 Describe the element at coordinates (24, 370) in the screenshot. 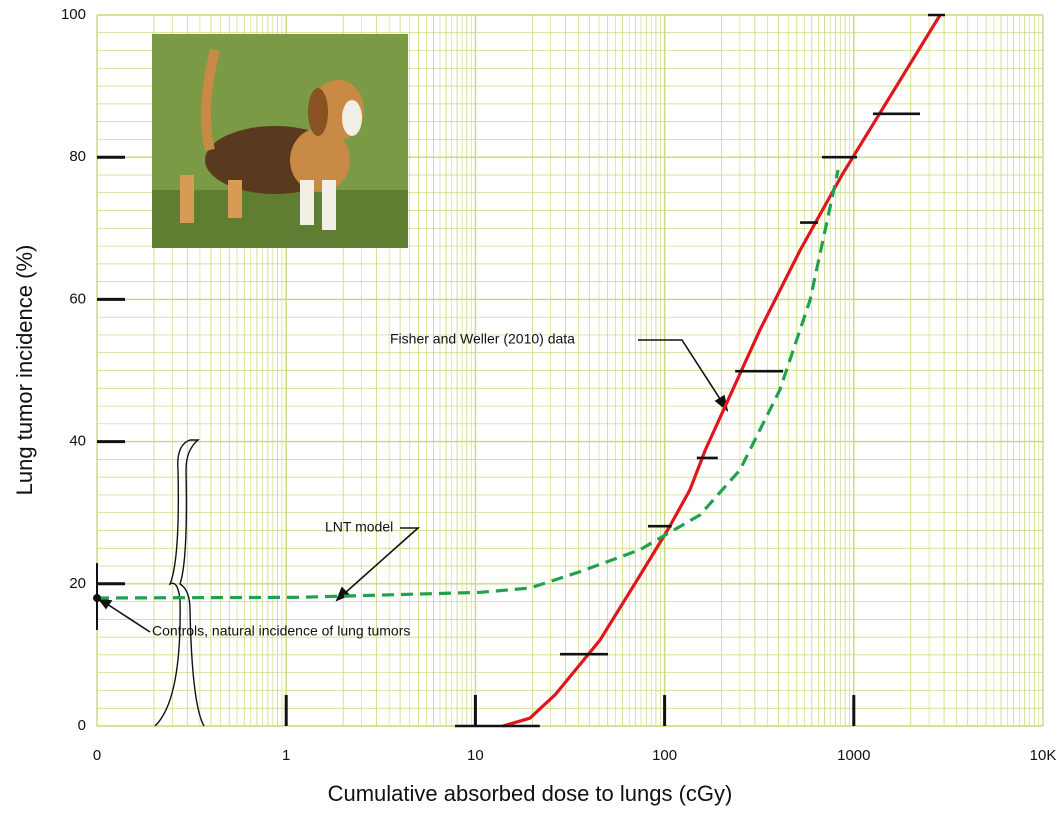

I see `y-axis-label: Lung tumor incidence (%)` at that location.